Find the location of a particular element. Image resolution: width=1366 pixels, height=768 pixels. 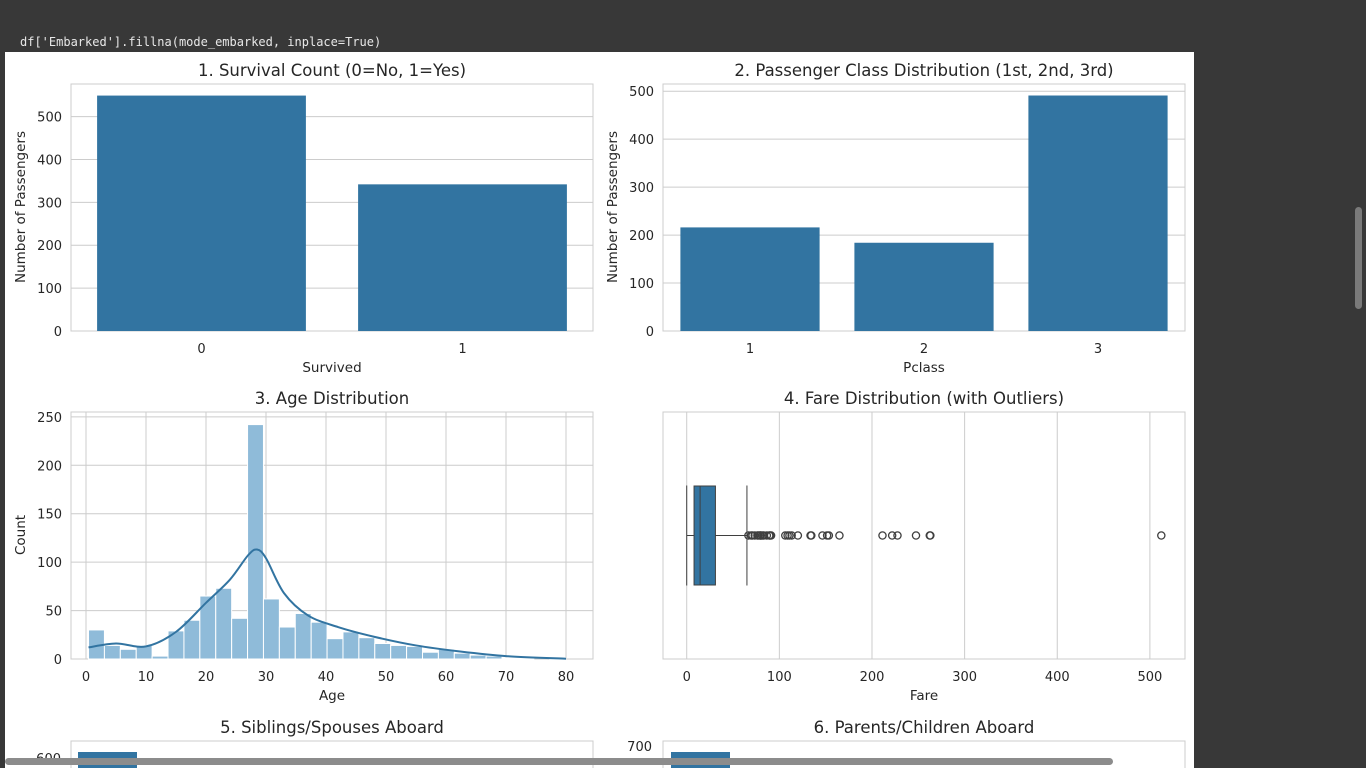

x-tick-label: 300 is located at coordinates (964, 677).